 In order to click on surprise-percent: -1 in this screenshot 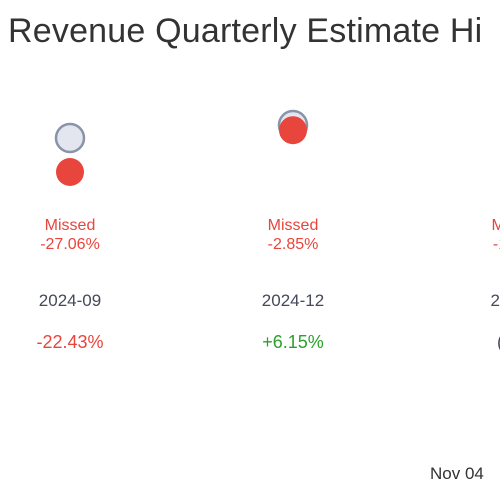, I will do `click(496, 244)`.